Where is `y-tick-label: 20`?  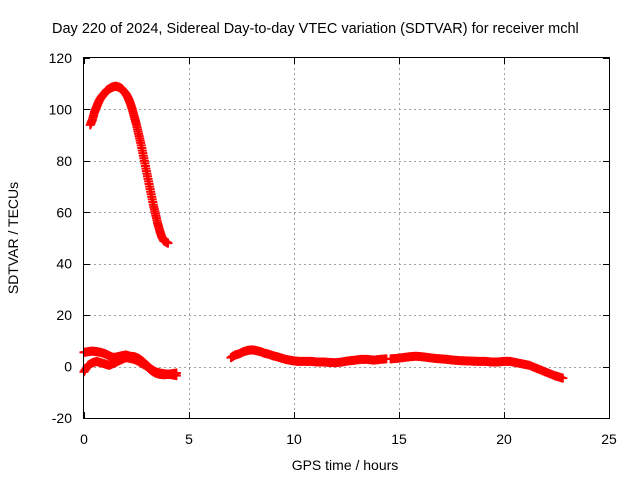 y-tick-label: 20 is located at coordinates (64, 315).